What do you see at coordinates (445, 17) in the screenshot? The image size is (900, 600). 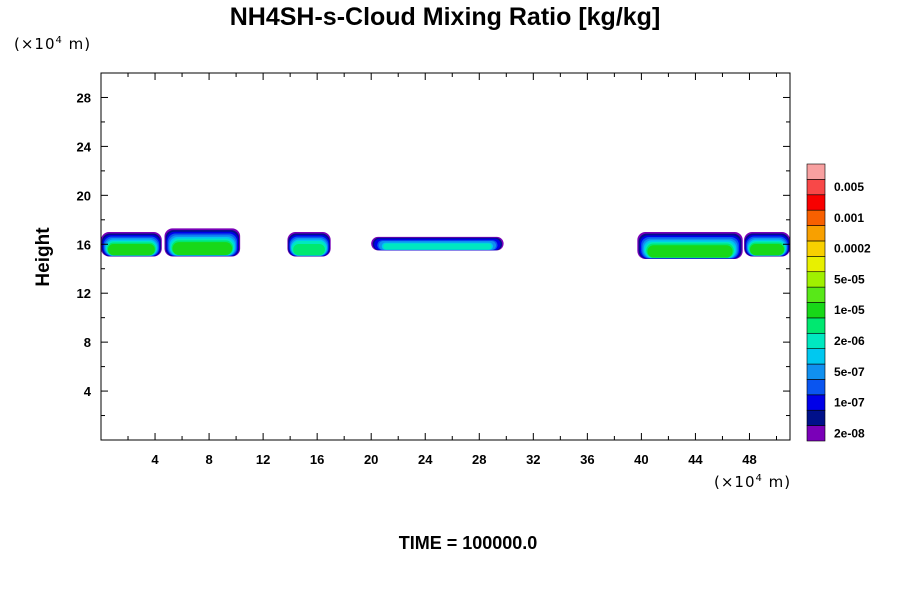 I see `chart-title: NH4SH-s-Cloud Mixing Ratio [kg/kg]` at bounding box center [445, 17].